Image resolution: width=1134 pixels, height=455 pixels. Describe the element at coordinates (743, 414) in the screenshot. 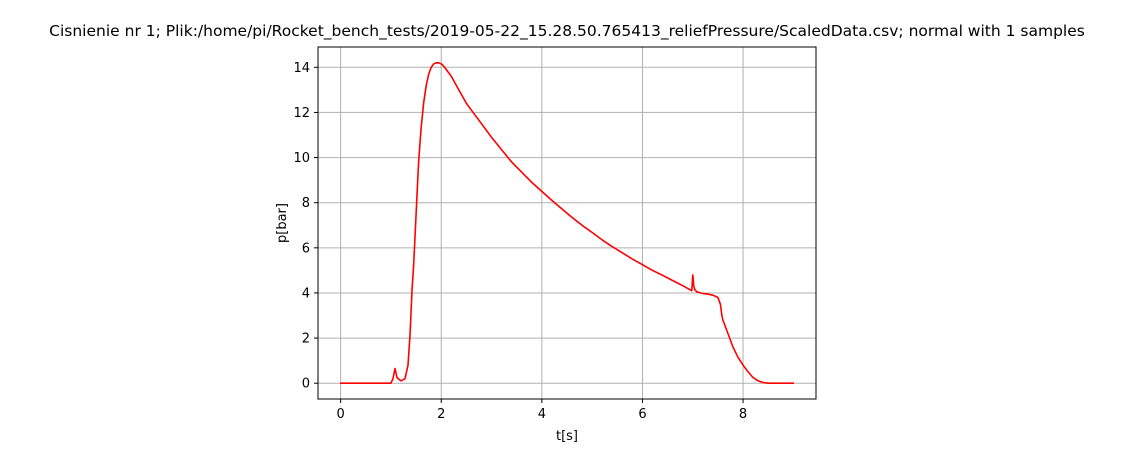

I see `x-tick-label: 8` at that location.